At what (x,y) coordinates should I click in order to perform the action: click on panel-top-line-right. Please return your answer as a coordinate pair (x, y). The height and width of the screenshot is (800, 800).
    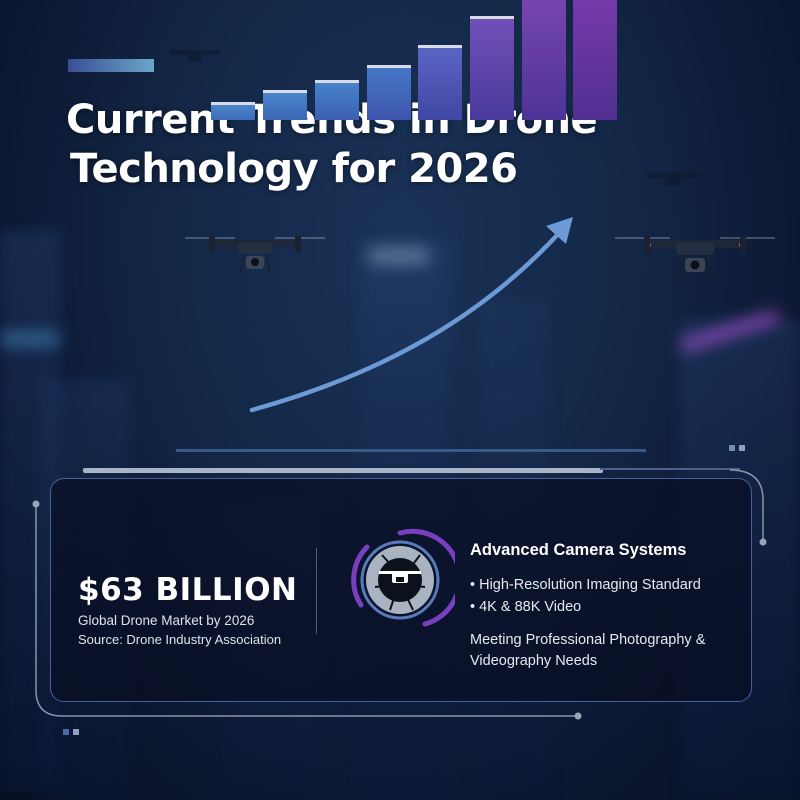
    Looking at the image, I should click on (670, 469).